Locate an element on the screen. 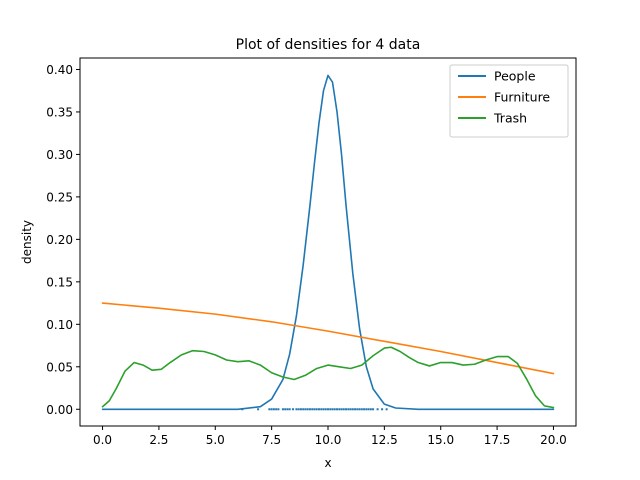  legend-label-furniture: Furniture is located at coordinates (522, 97).